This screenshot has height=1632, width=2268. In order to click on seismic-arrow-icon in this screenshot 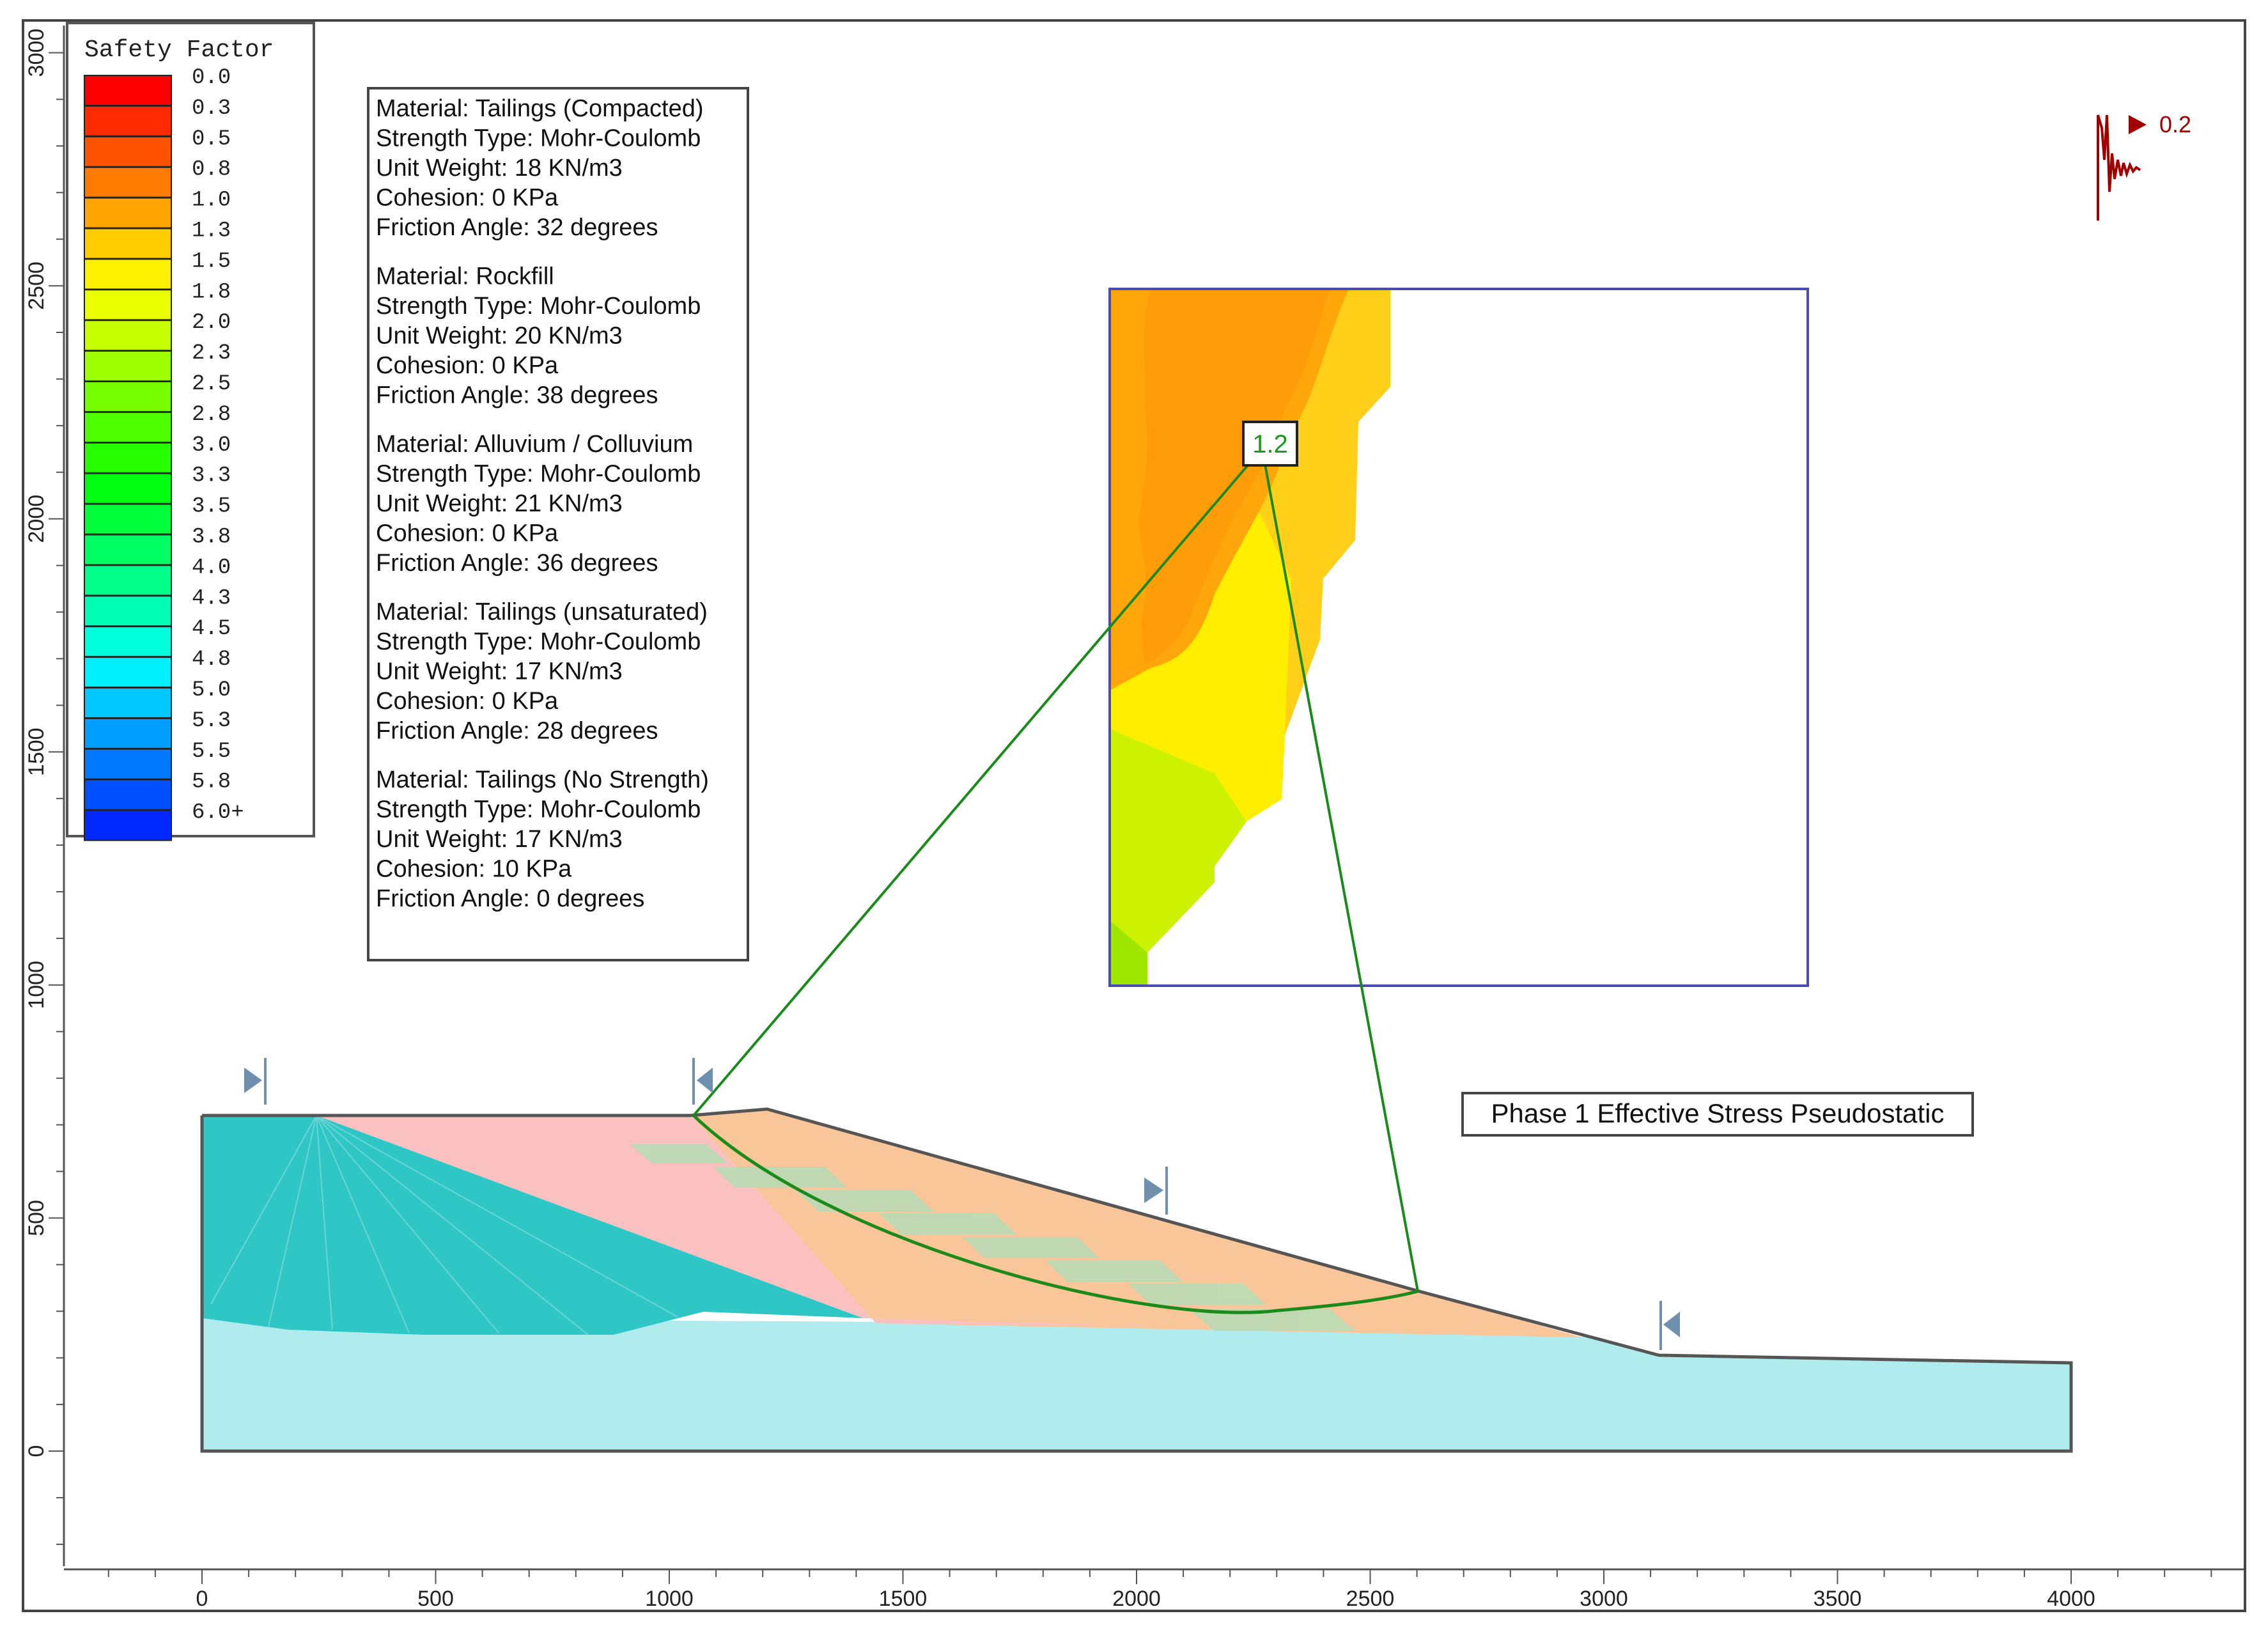, I will do `click(2138, 124)`.